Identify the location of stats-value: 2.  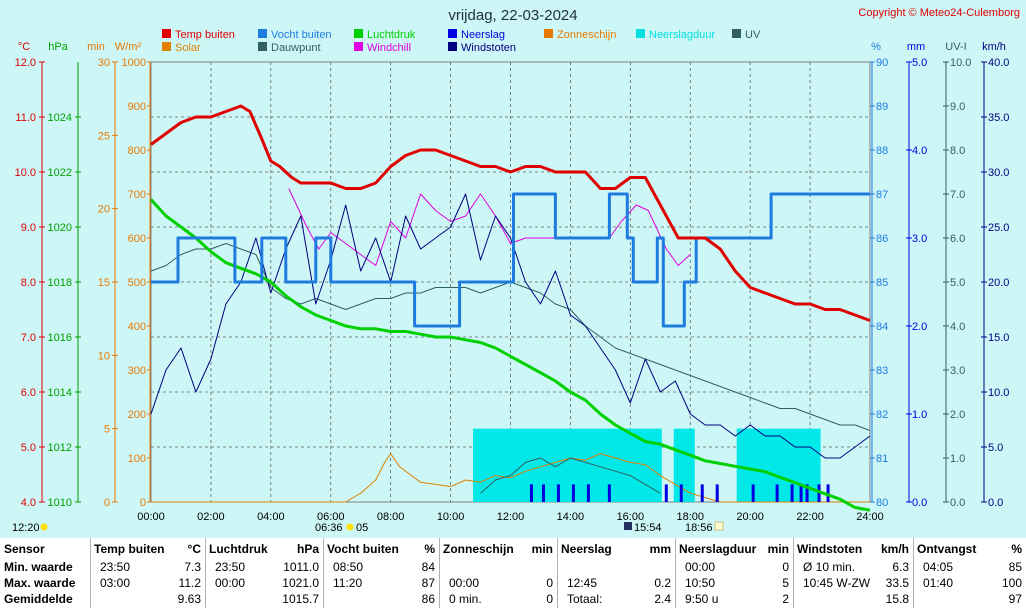
(785, 599).